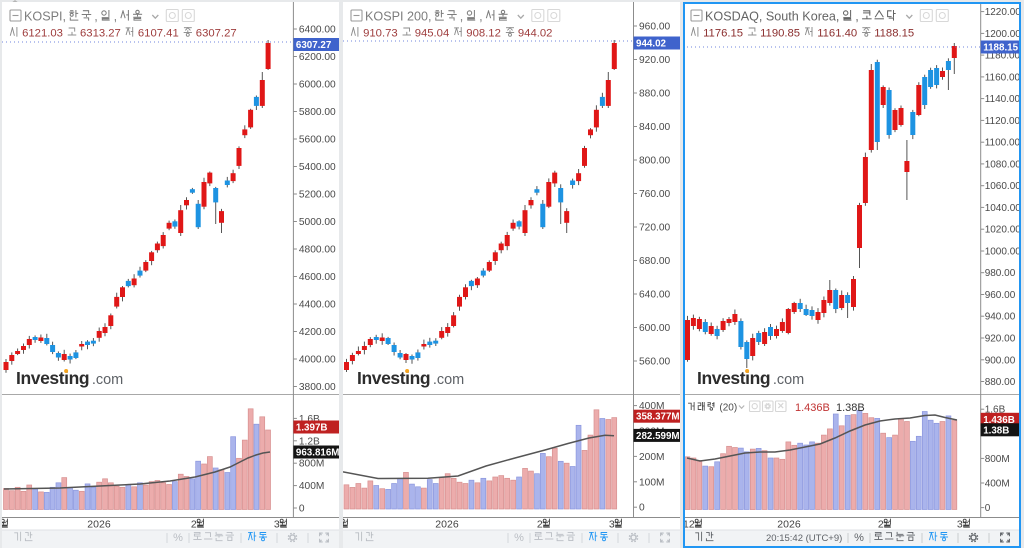 Image resolution: width=1024 pixels, height=548 pixels. I want to click on svg-text: 1060.00, so click(1003, 186).